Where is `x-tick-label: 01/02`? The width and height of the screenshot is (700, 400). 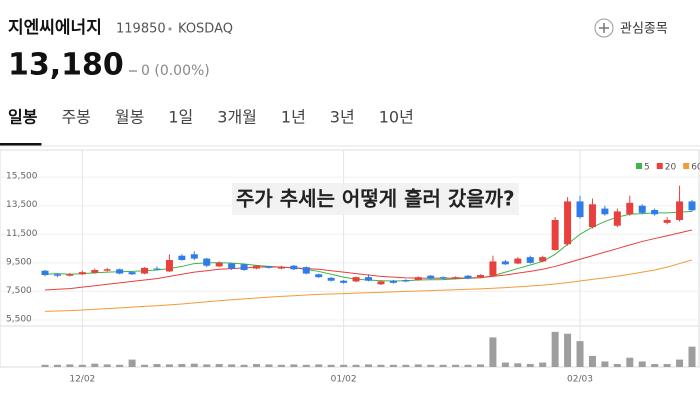
x-tick-label: 01/02 is located at coordinates (344, 380).